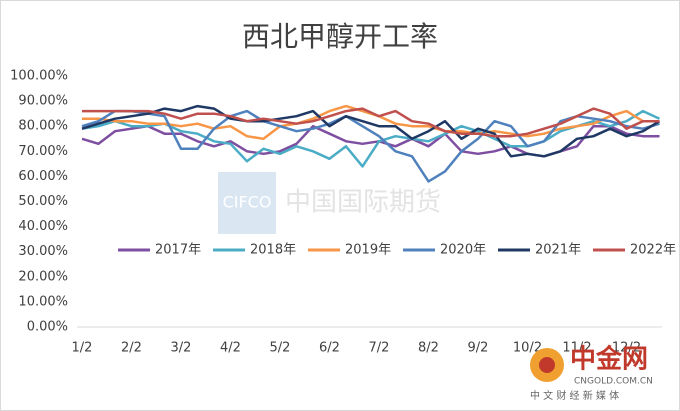 The image size is (680, 411). Describe the element at coordinates (626, 348) in the screenshot. I see `x-tick-label: 12/2` at that location.